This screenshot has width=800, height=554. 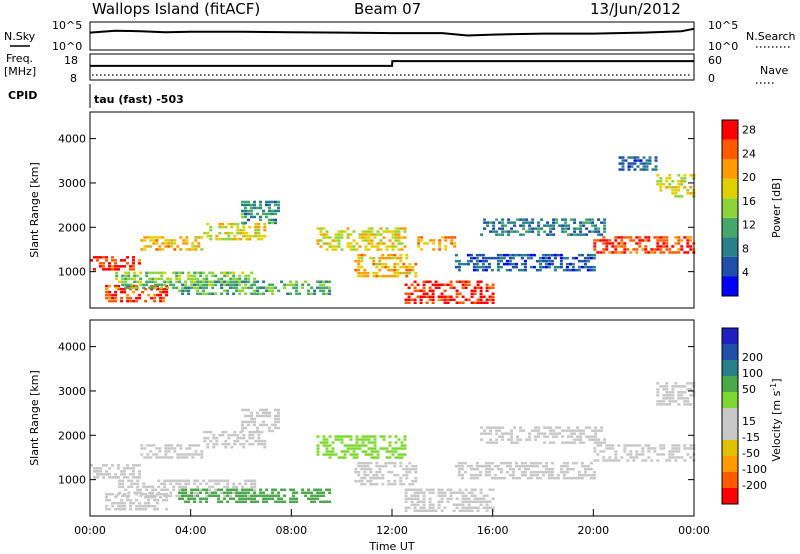 I want to click on noise-panel-frame, so click(x=392, y=36).